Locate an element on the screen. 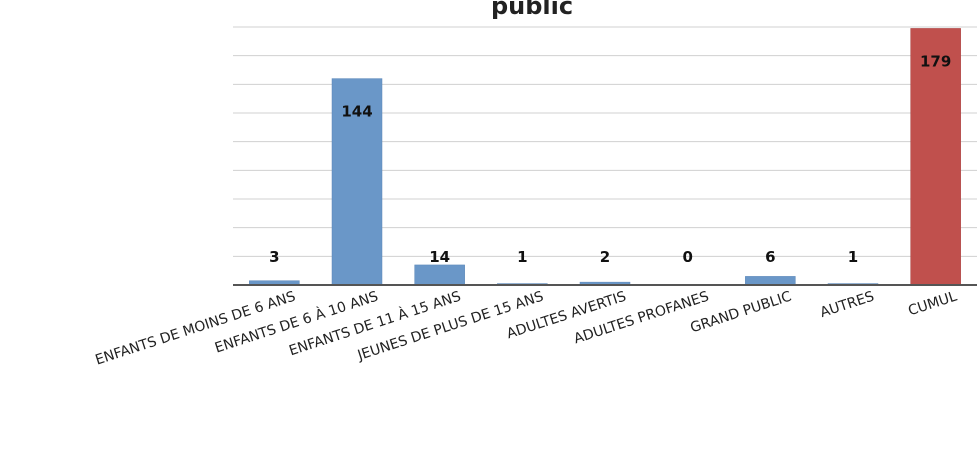  data-label-2: 14 is located at coordinates (439, 257).